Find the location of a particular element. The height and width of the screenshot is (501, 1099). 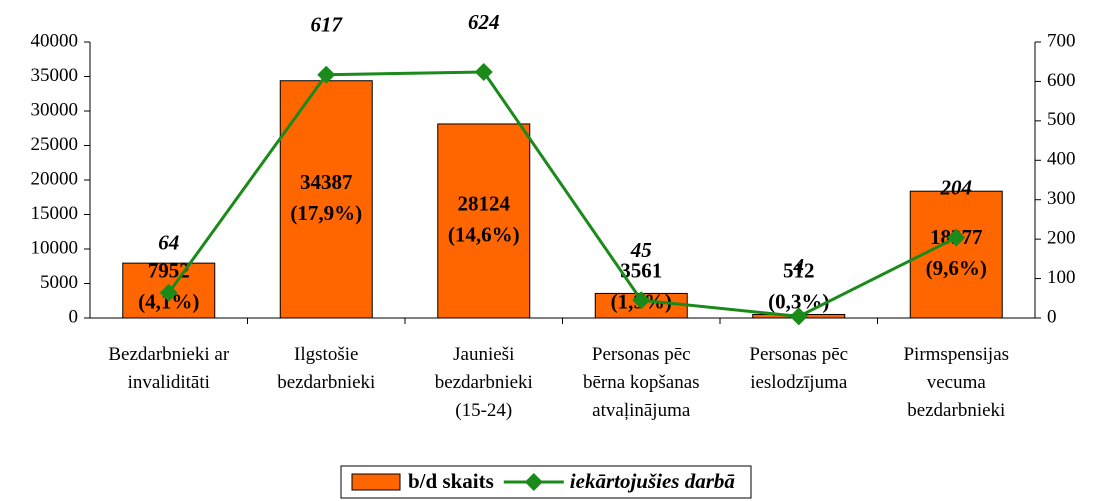

y2-tick-label: 600 is located at coordinates (1061, 80).